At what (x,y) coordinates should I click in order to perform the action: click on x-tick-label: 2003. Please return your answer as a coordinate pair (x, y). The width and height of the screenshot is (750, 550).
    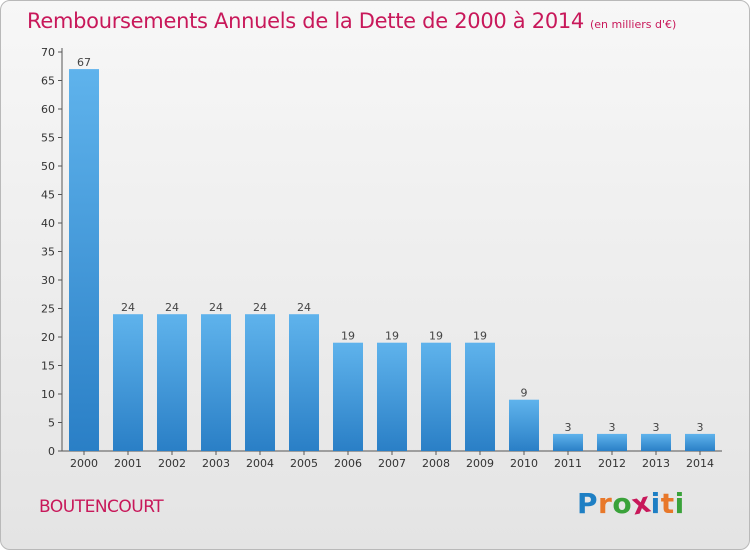
    Looking at the image, I should click on (216, 463).